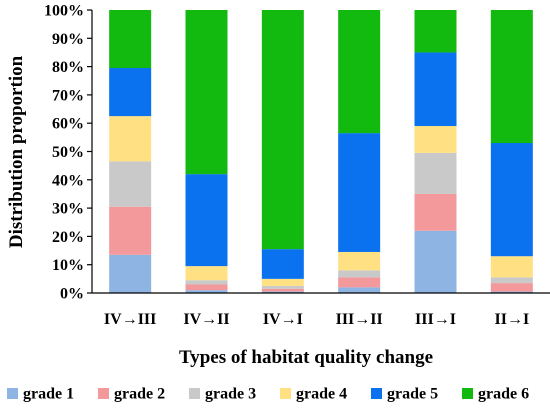 The width and height of the screenshot is (550, 418). Describe the element at coordinates (503, 394) in the screenshot. I see `legend-label-grade-6: grade 6` at that location.